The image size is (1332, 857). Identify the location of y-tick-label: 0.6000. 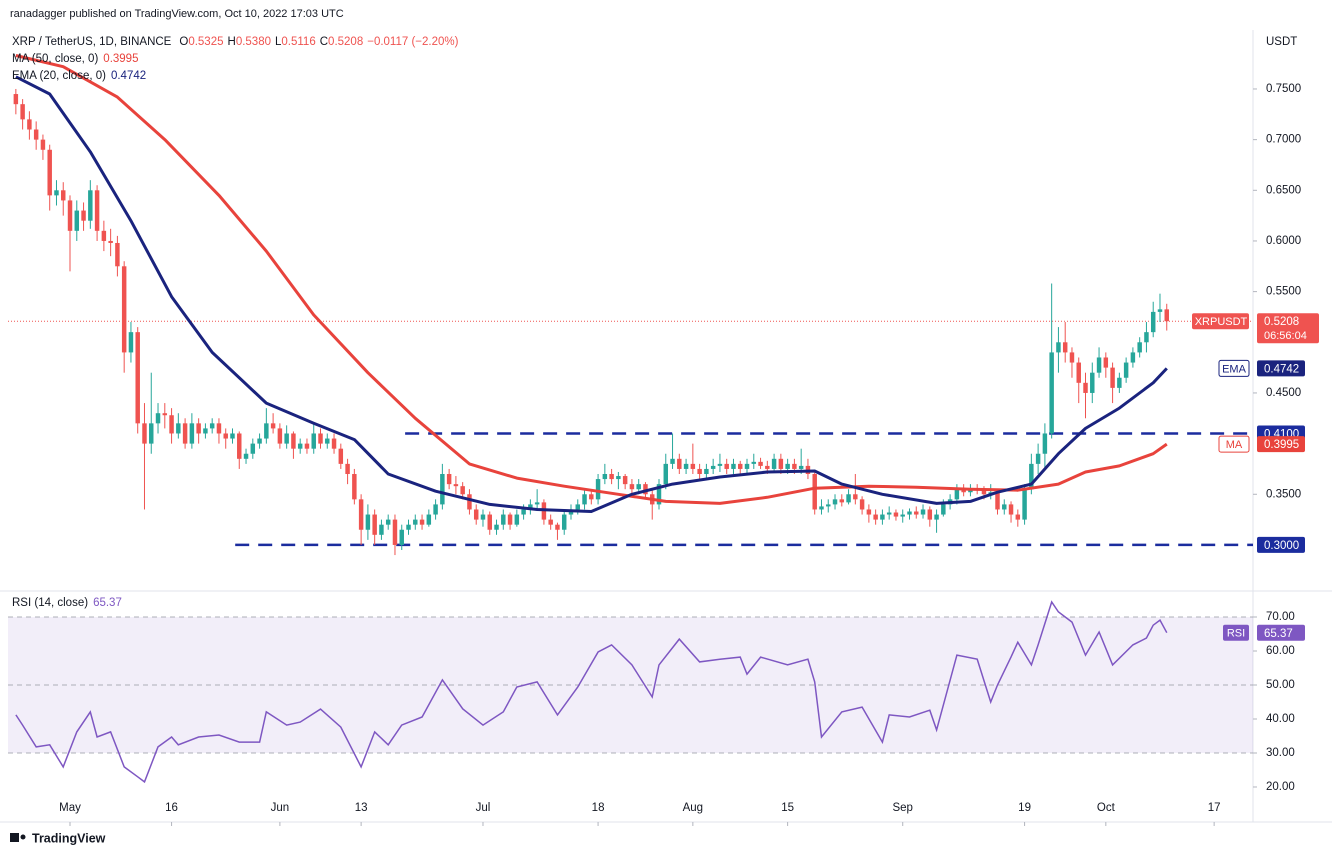
(1283, 241).